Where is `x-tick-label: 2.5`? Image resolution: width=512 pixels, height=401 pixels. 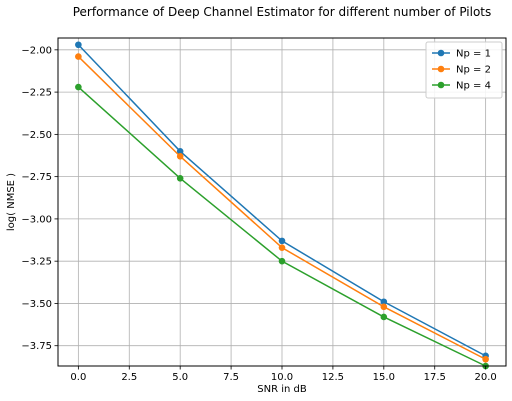 x-tick-label: 2.5 is located at coordinates (129, 377).